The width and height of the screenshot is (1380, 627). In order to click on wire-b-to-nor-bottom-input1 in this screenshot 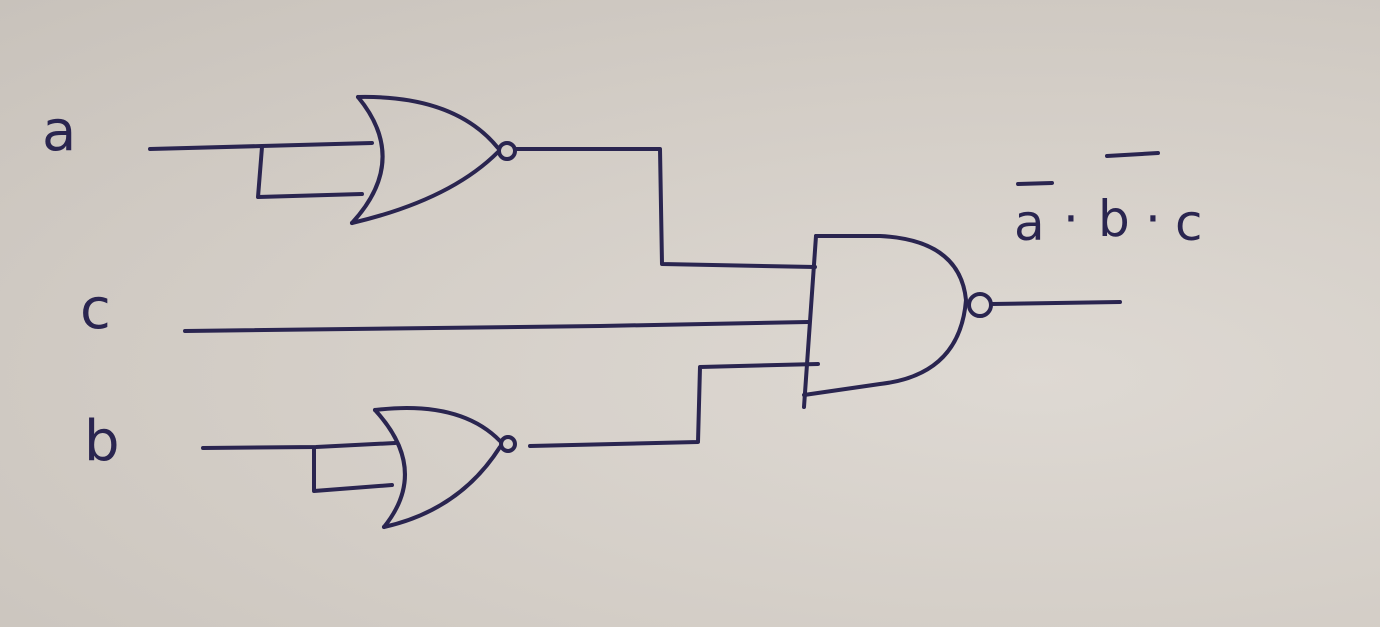, I will do `click(299, 445)`.